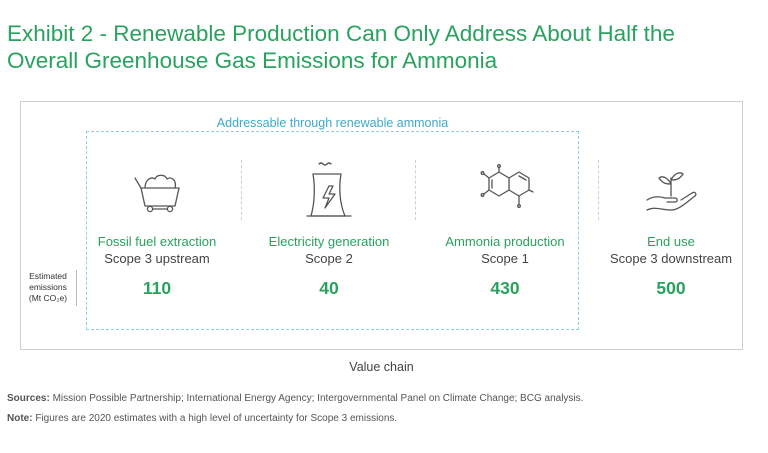 Image resolution: width=768 pixels, height=453 pixels. Describe the element at coordinates (329, 258) in the screenshot. I see `stage-scope: Scope 2` at that location.